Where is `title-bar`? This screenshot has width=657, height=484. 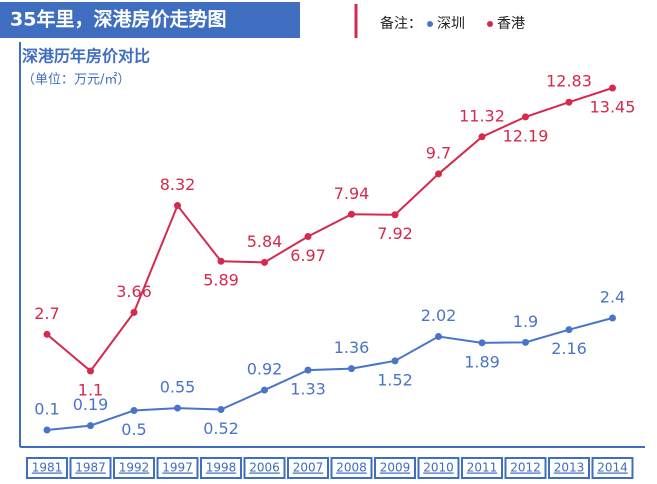 title-bar is located at coordinates (150, 20).